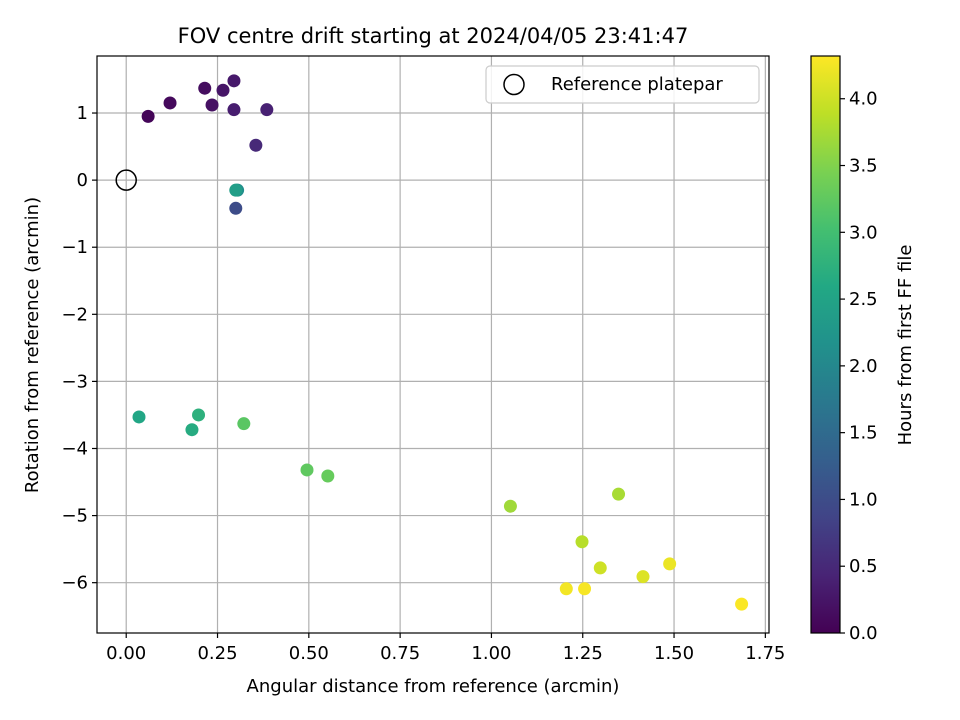 This screenshot has height=720, width=960. Describe the element at coordinates (74, 247) in the screenshot. I see `y-tick-label: −1` at that location.